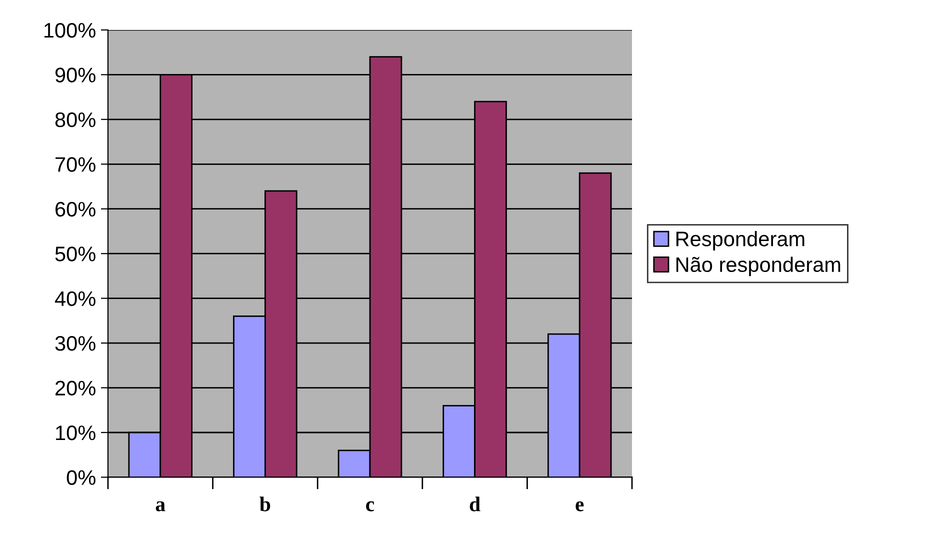  Describe the element at coordinates (75, 254) in the screenshot. I see `y-tick-label: 50%` at that location.